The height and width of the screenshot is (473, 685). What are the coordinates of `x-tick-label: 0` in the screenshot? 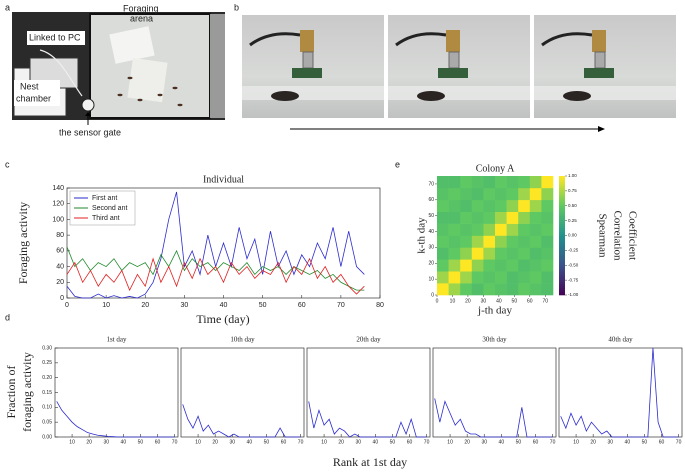 It's located at (437, 301).